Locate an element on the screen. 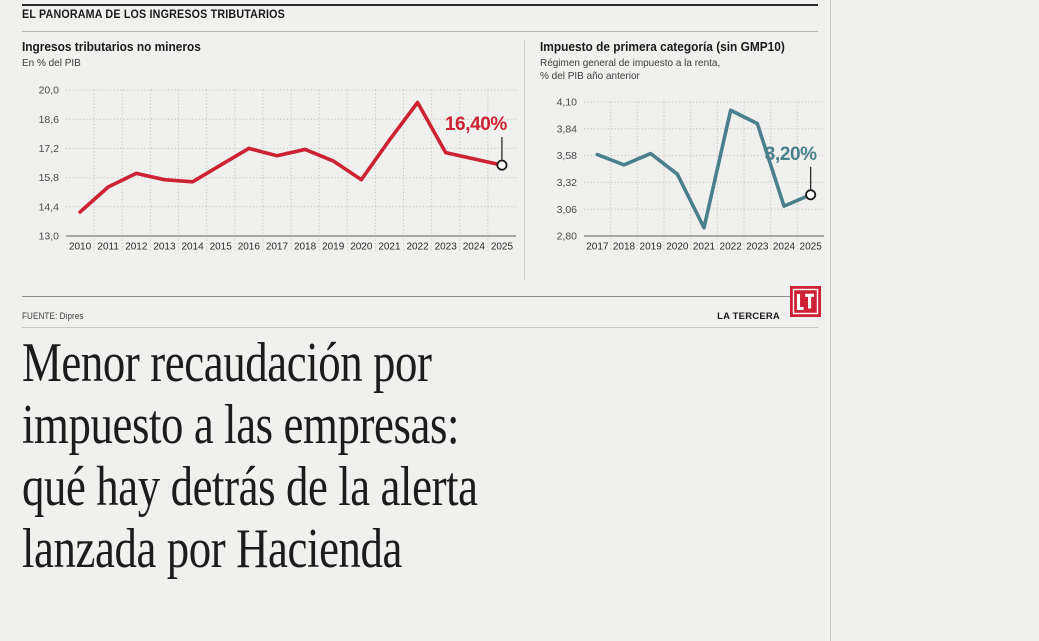 The width and height of the screenshot is (1039, 641). y-axis-tick-label: 18,6 is located at coordinates (49, 119).